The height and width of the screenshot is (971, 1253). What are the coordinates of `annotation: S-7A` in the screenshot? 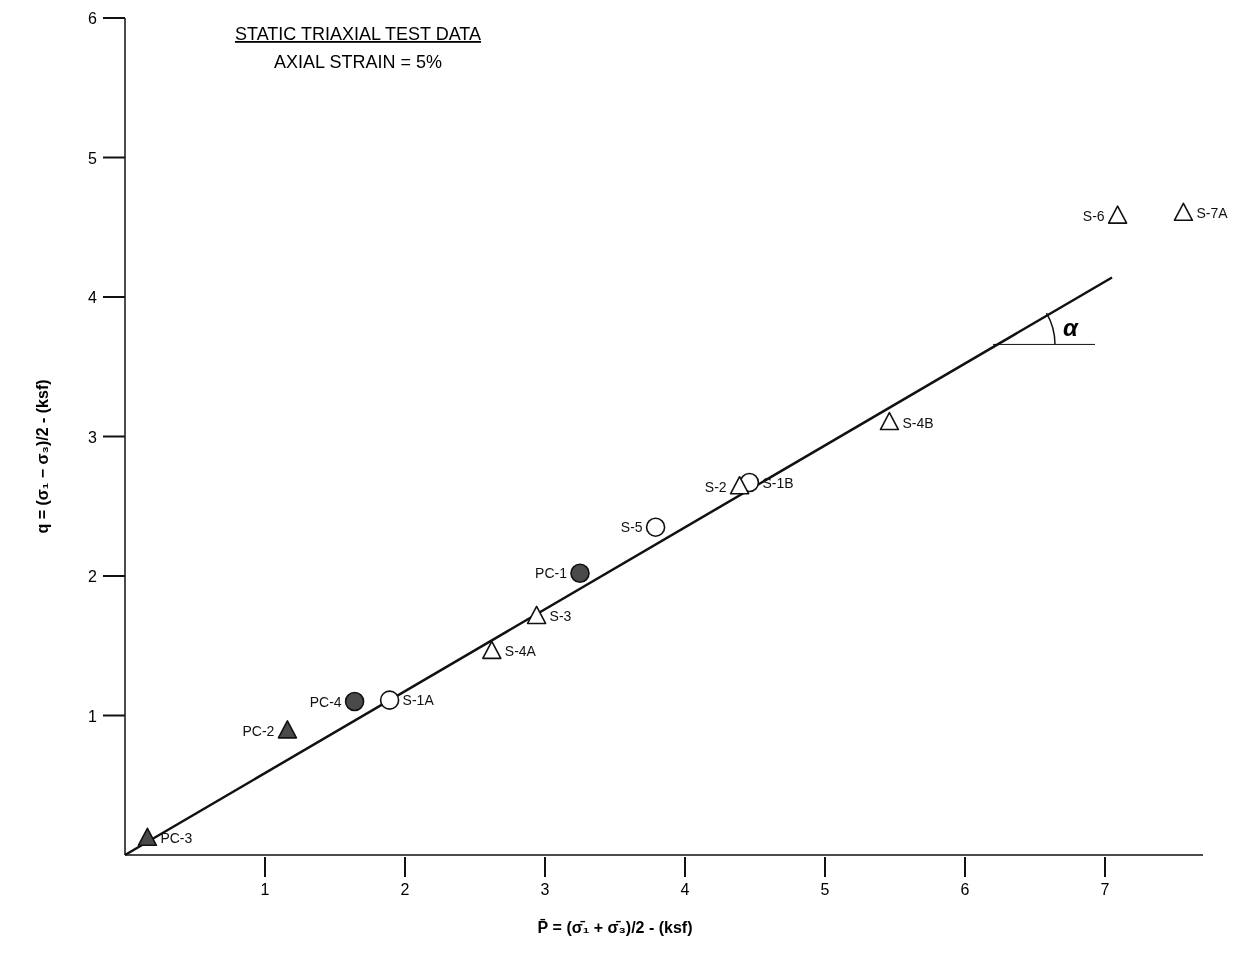 It's located at (1212, 213).